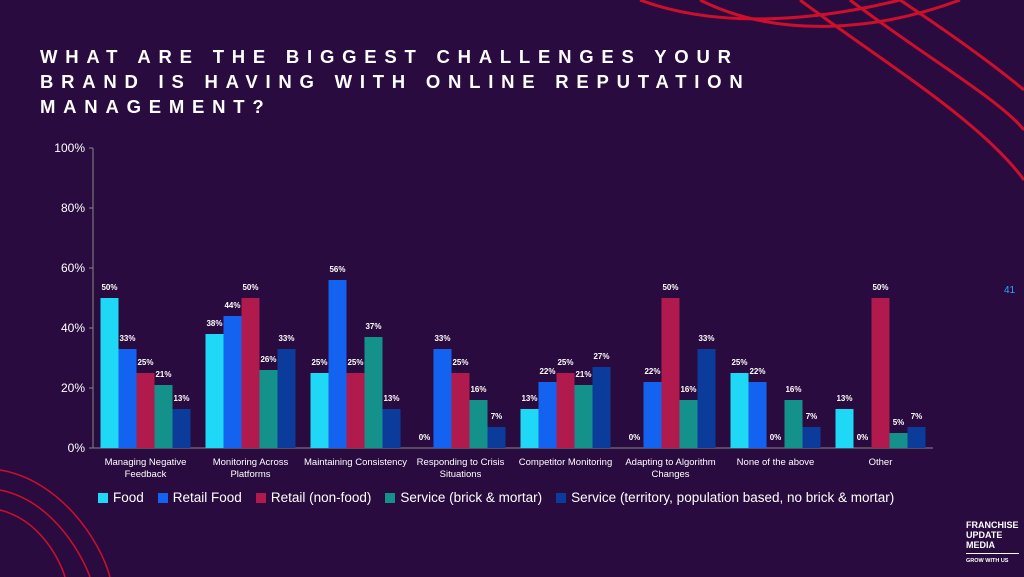 This screenshot has width=1024, height=577. I want to click on x-tick-label: Responding to Crisis Situations, so click(460, 468).